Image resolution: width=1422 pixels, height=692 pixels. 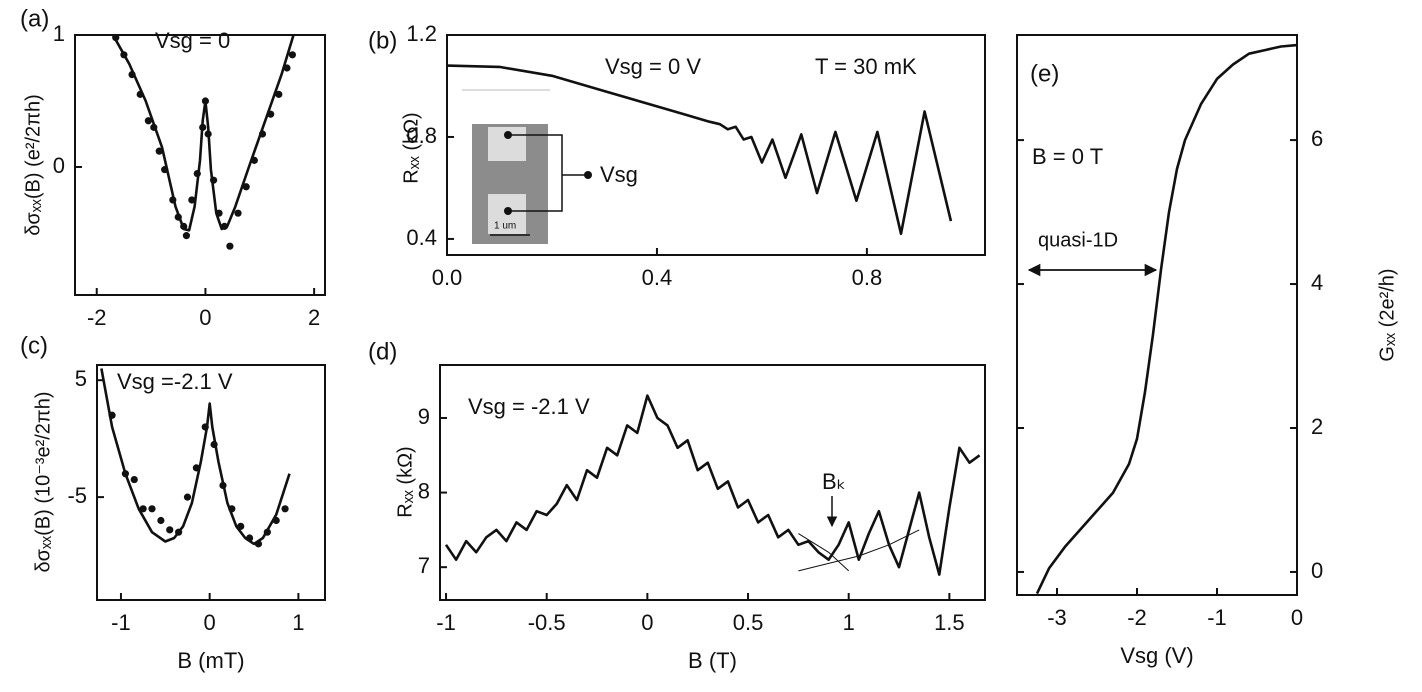 I want to click on panel-label: (c), so click(x=34, y=345).